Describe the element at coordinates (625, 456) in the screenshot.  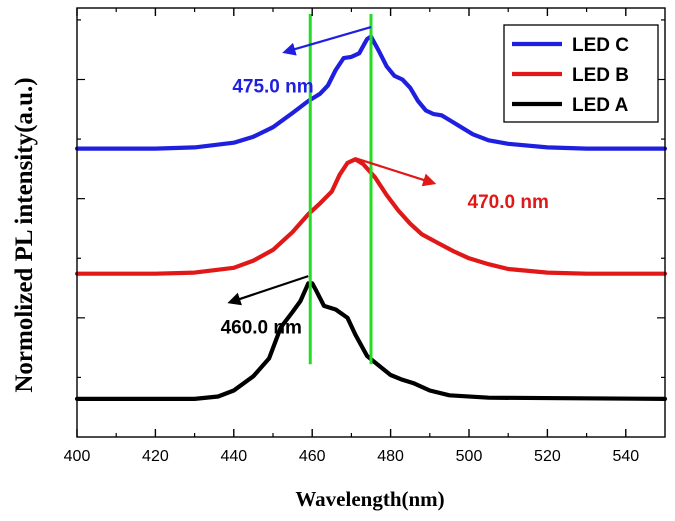
I see `x-tick-label: 540` at that location.